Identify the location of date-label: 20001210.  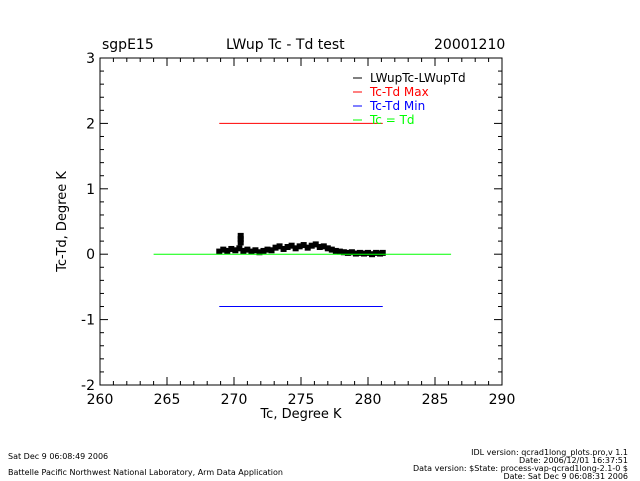
(470, 45).